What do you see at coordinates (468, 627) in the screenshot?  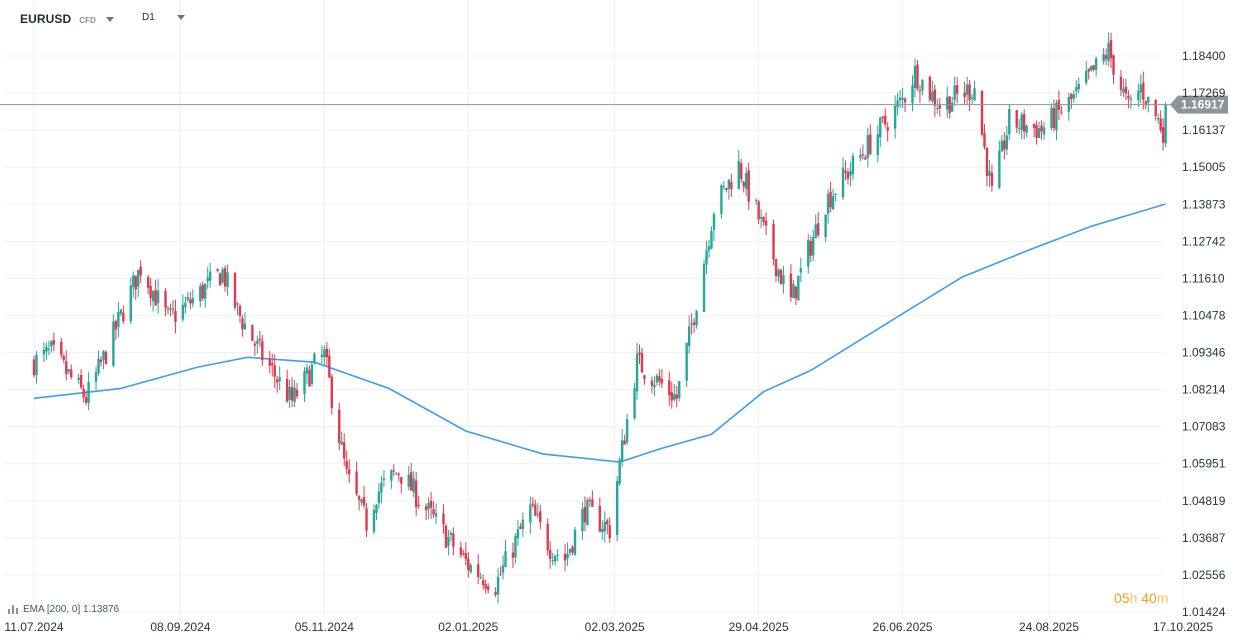 I see `date-tick-label: 02.01.2025` at bounding box center [468, 627].